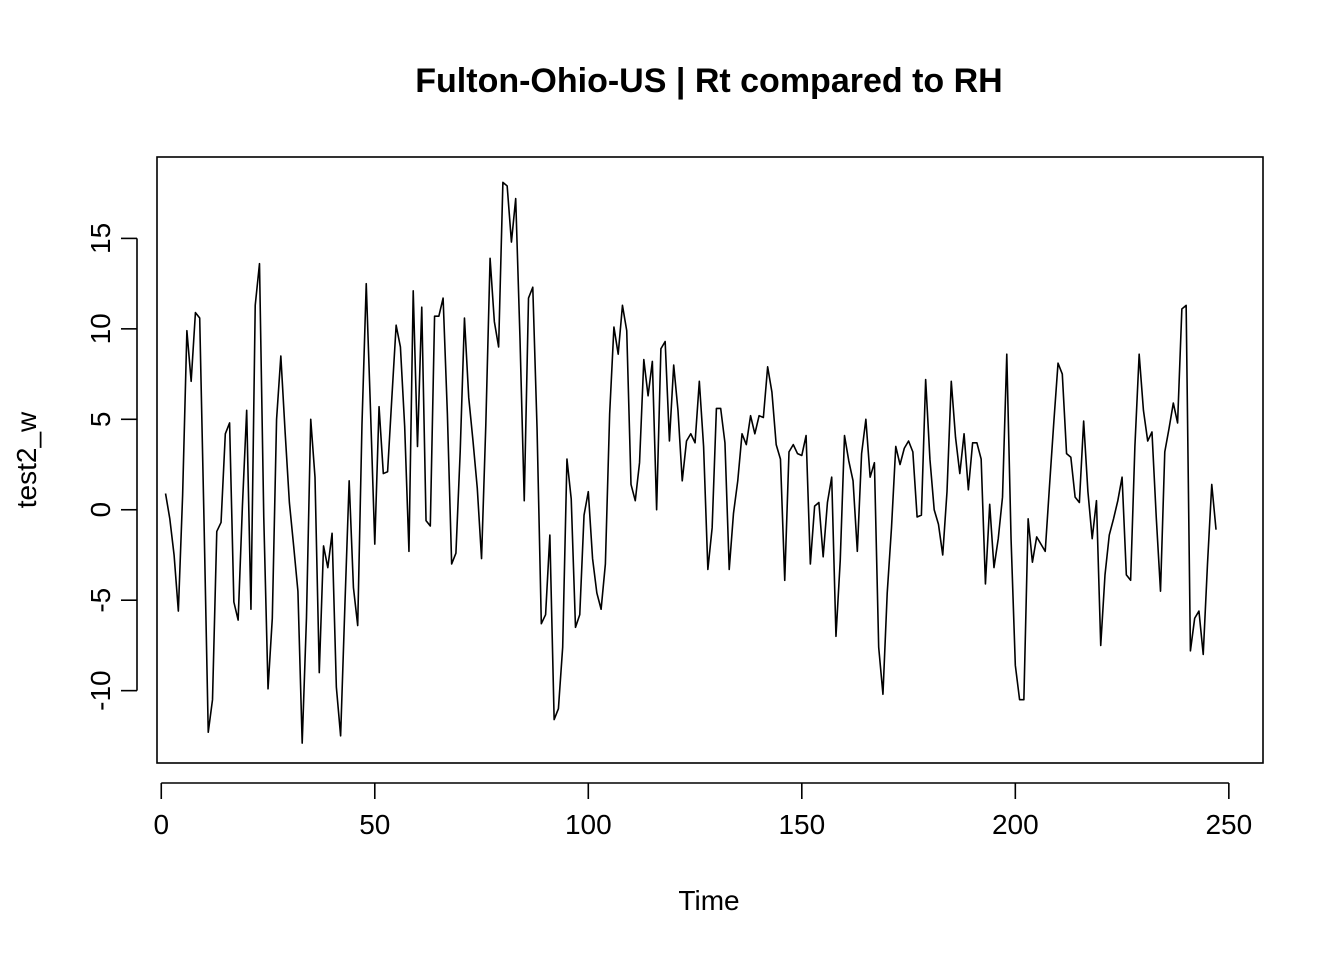 Image resolution: width=1344 pixels, height=960 pixels. Describe the element at coordinates (1015, 824) in the screenshot. I see `x-tick-label: 200` at that location.